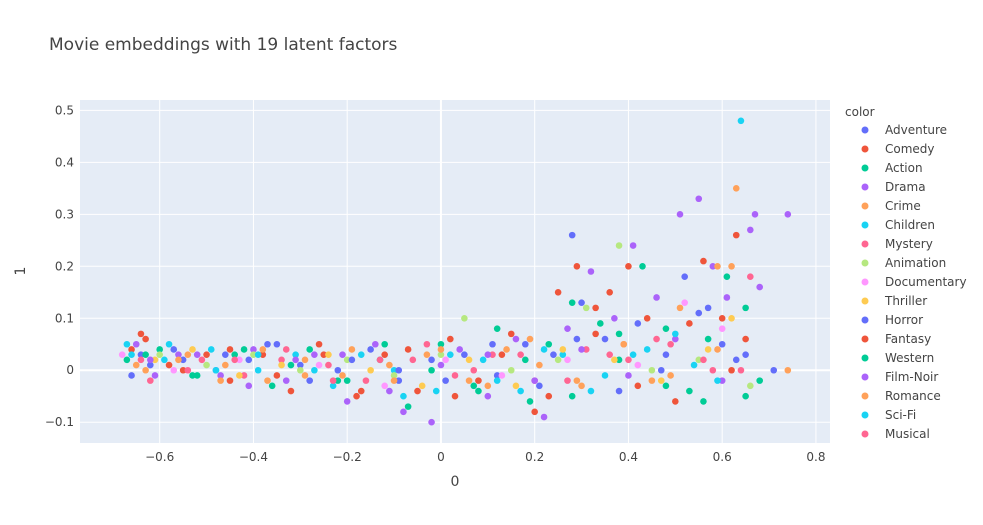 This screenshot has width=983, height=525. What do you see at coordinates (891, 206) in the screenshot?
I see `legend-item: Crime` at bounding box center [891, 206].